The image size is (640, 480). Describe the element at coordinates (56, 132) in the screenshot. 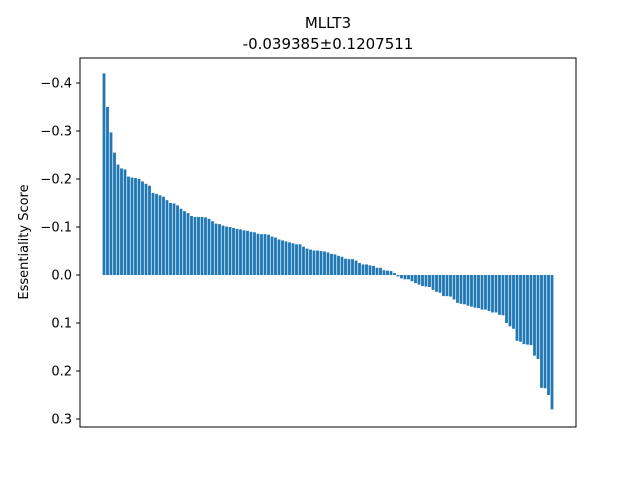

I see `y-tick-label: −0.3` at that location.